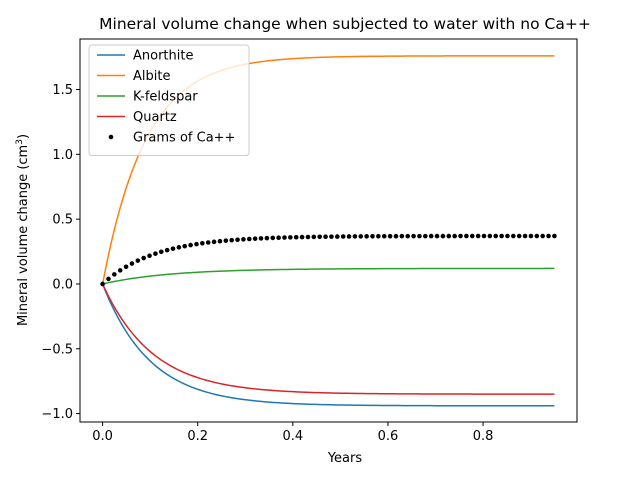  I want to click on x-tick-label: 0.4, so click(292, 436).